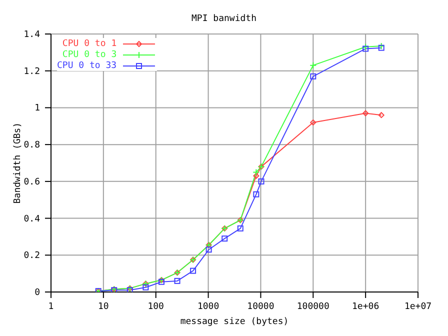  What do you see at coordinates (87, 65) in the screenshot?
I see `legend-label: CPU 0 to 33` at bounding box center [87, 65].